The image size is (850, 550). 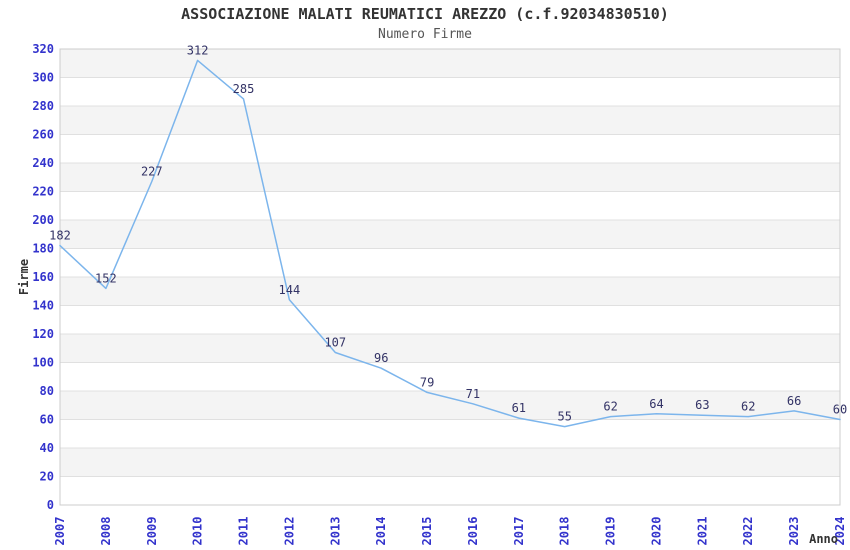 What do you see at coordinates (43, 192) in the screenshot?
I see `y-tick-label: 220` at bounding box center [43, 192].